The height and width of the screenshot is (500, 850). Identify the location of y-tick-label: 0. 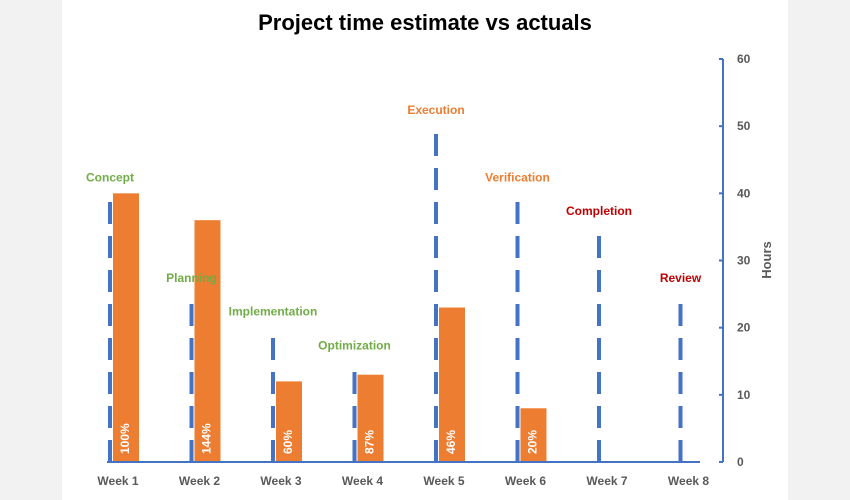
(740, 462).